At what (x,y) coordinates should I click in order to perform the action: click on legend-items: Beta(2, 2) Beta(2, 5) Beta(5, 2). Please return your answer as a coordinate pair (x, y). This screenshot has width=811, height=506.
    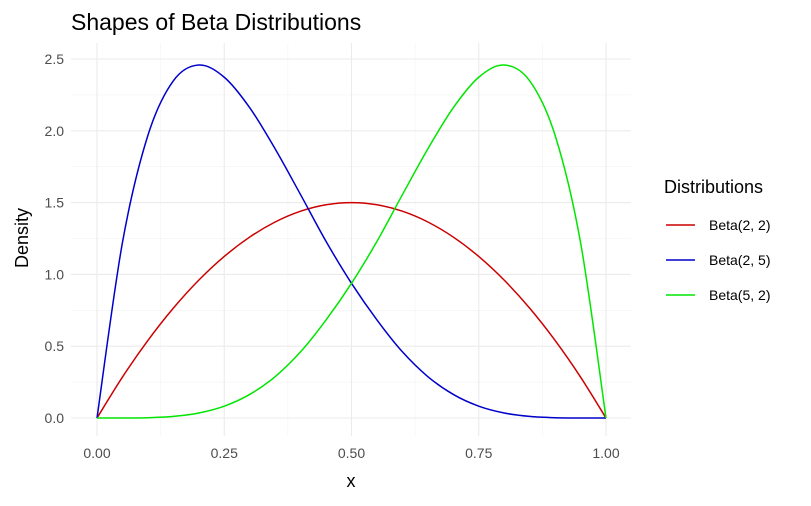
    Looking at the image, I should click on (718, 260).